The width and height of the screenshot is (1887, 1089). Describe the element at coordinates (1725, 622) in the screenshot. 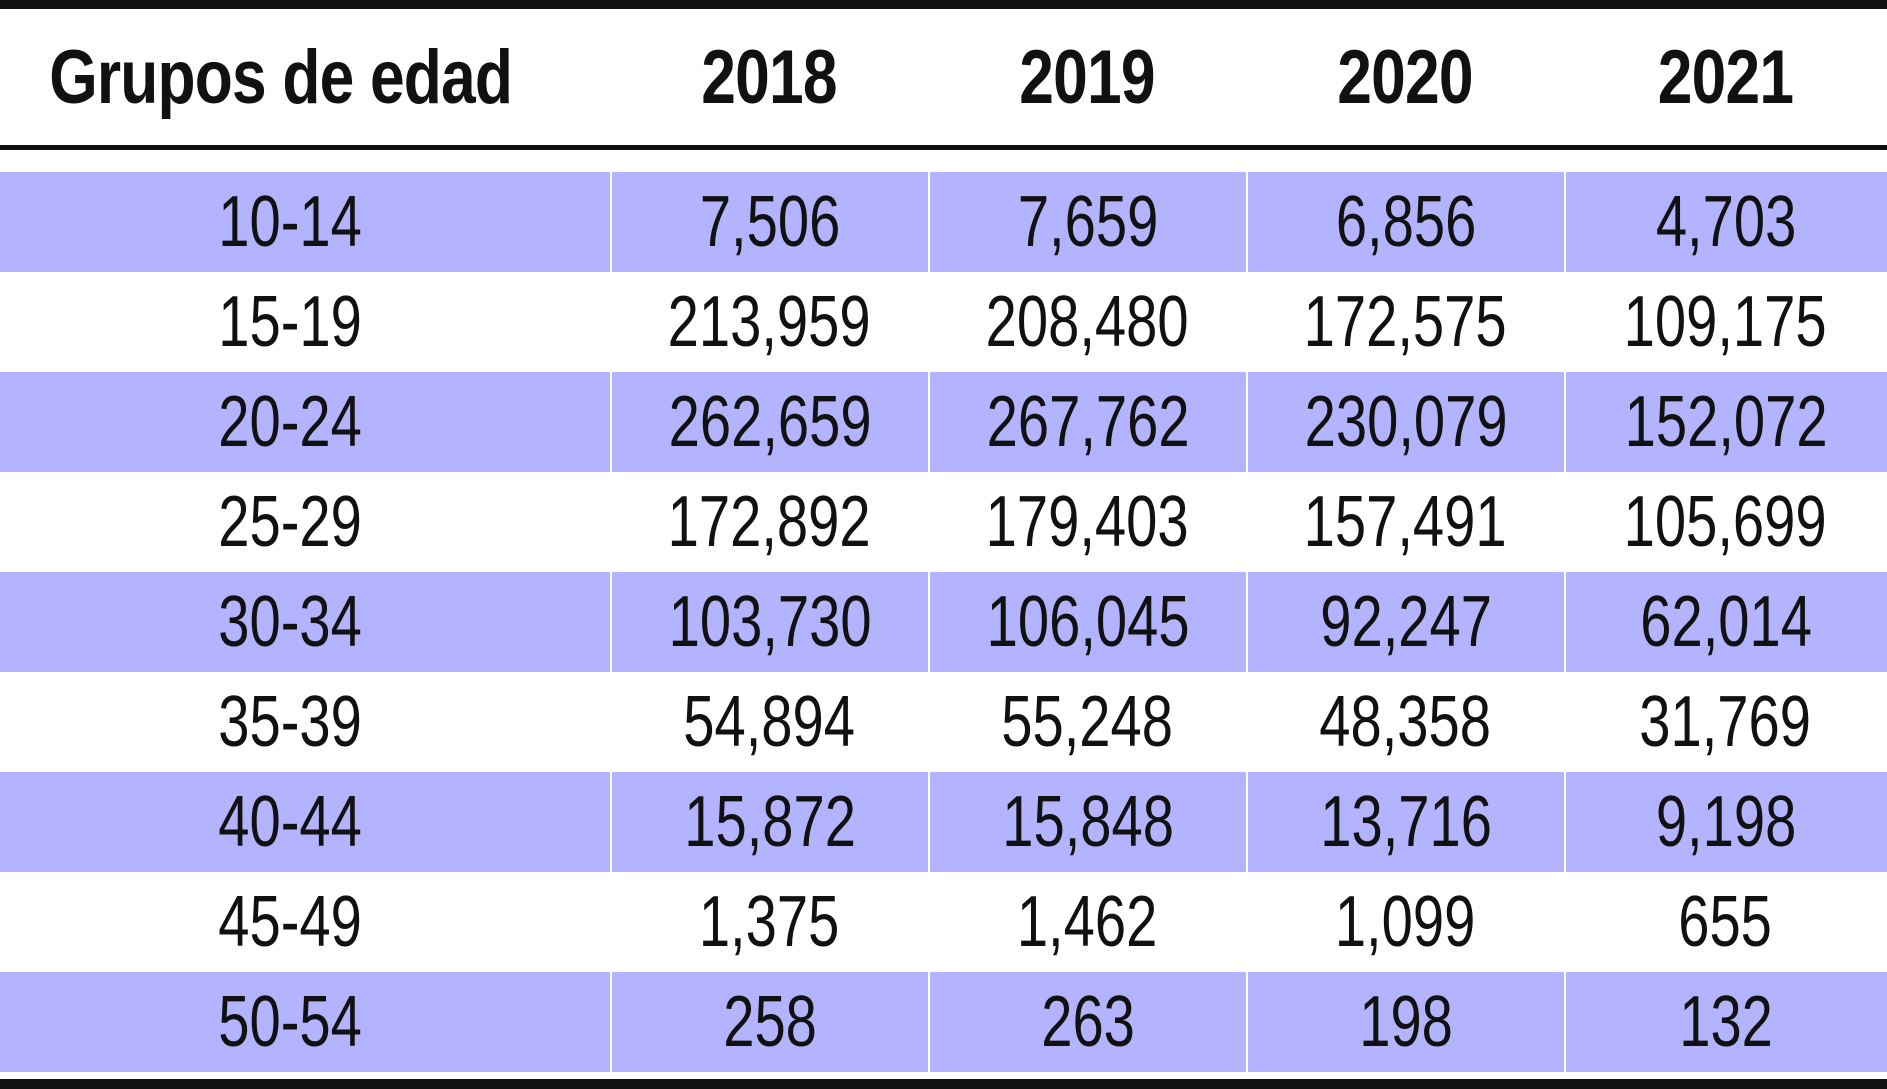

I see `value-cell-2021: 62,014` at that location.